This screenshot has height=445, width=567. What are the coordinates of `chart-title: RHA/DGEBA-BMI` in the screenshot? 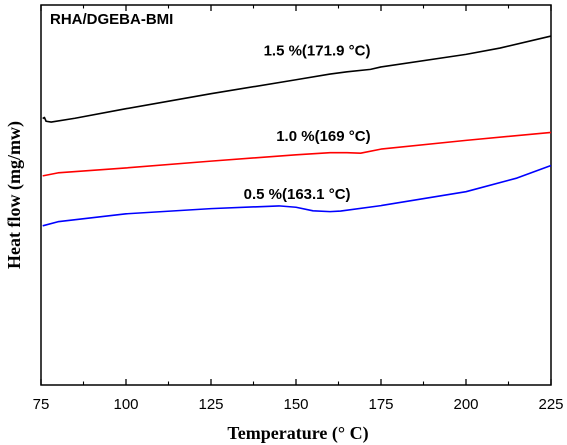 It's located at (111, 19).